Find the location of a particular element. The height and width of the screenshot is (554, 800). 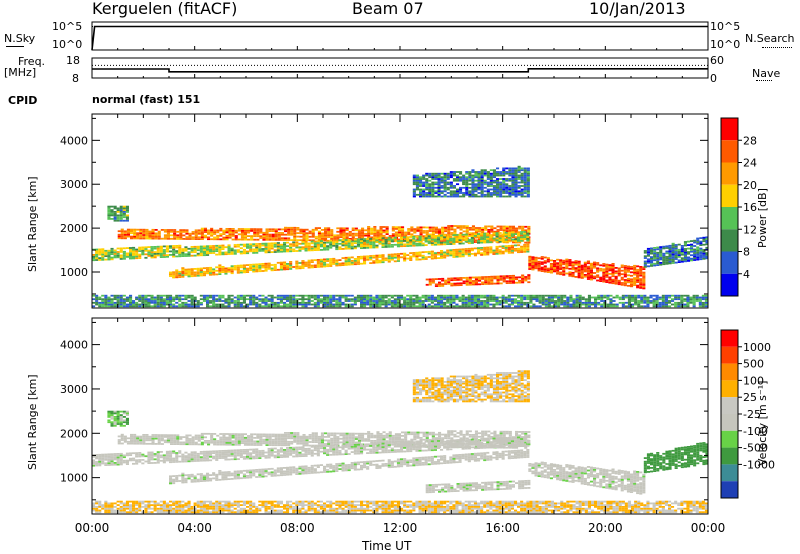

beam-title: Beam 07 is located at coordinates (388, 9).